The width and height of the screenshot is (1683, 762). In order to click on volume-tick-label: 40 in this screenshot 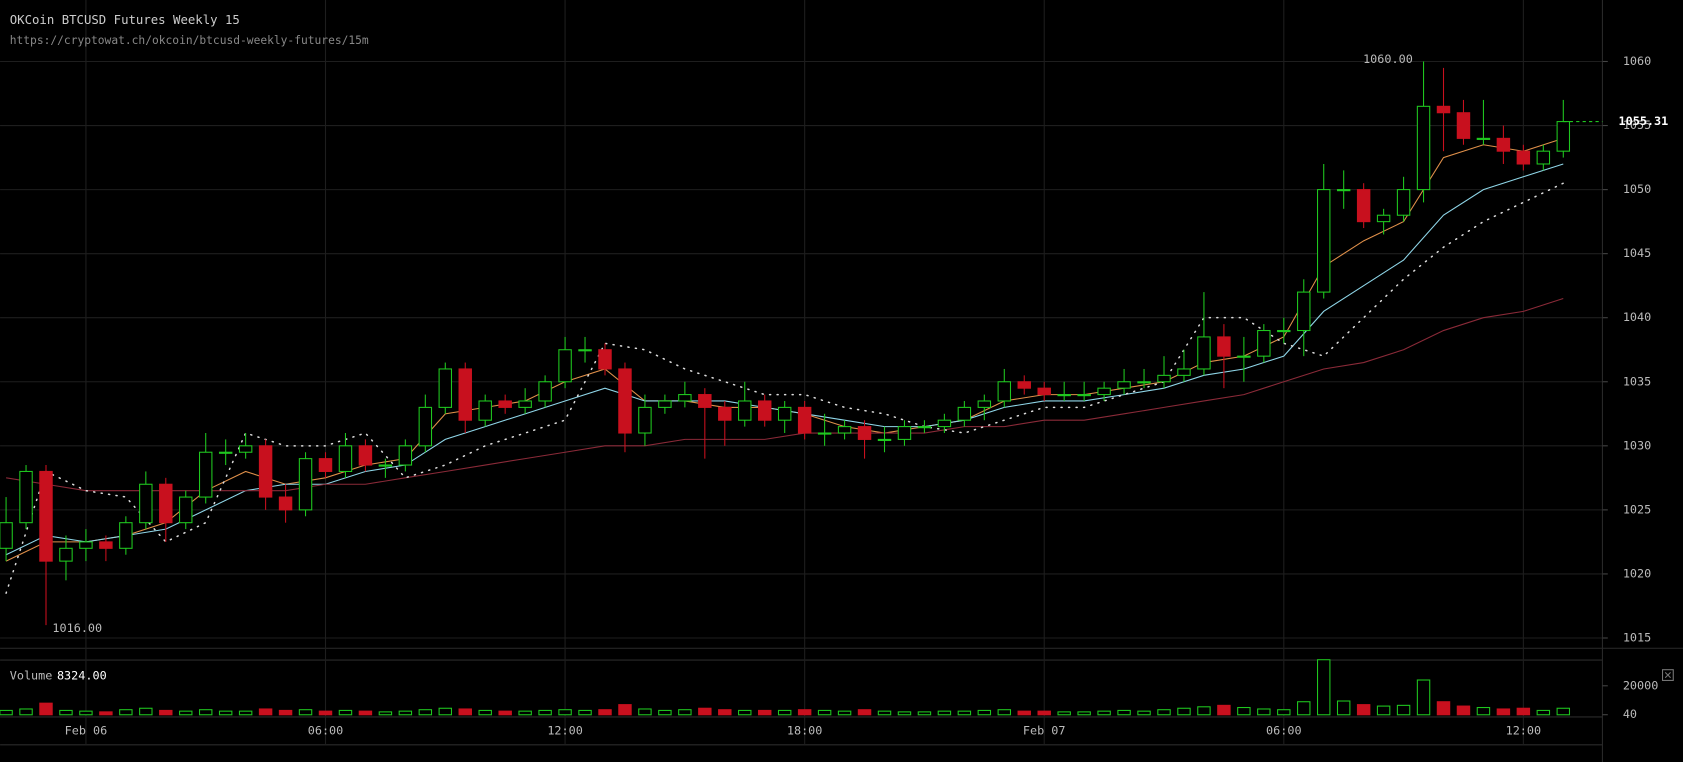, I will do `click(1630, 714)`.